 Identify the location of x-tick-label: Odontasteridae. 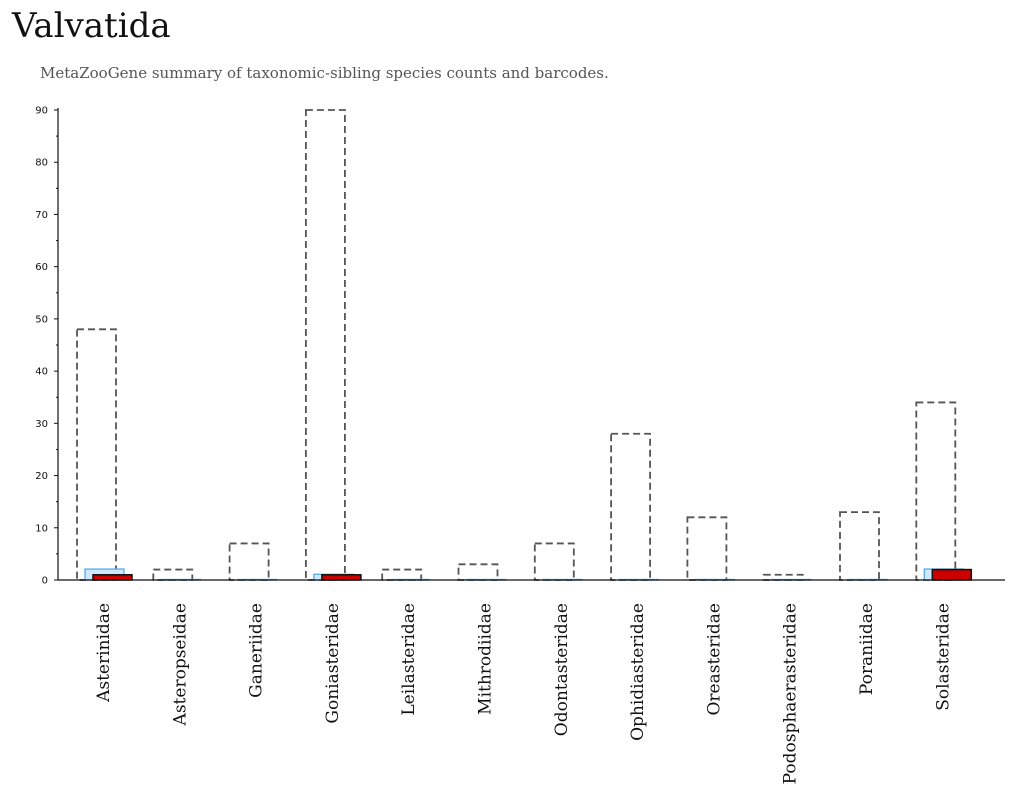
(562, 669).